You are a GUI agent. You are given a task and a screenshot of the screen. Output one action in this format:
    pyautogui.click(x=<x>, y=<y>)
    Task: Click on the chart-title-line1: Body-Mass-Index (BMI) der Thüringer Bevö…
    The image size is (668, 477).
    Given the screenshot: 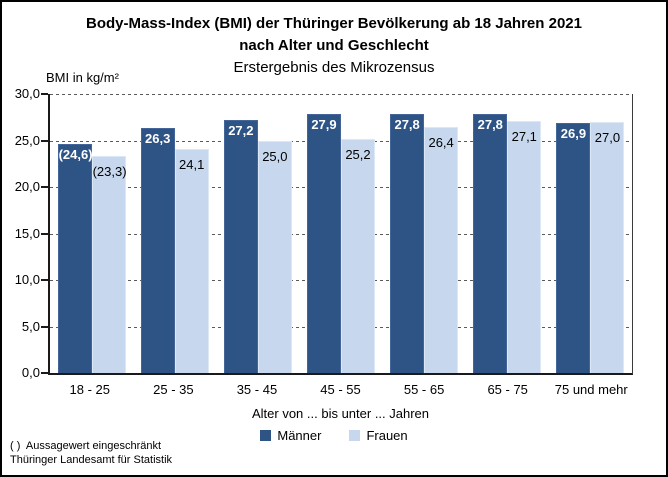 What is the action you would take?
    pyautogui.click(x=334, y=23)
    